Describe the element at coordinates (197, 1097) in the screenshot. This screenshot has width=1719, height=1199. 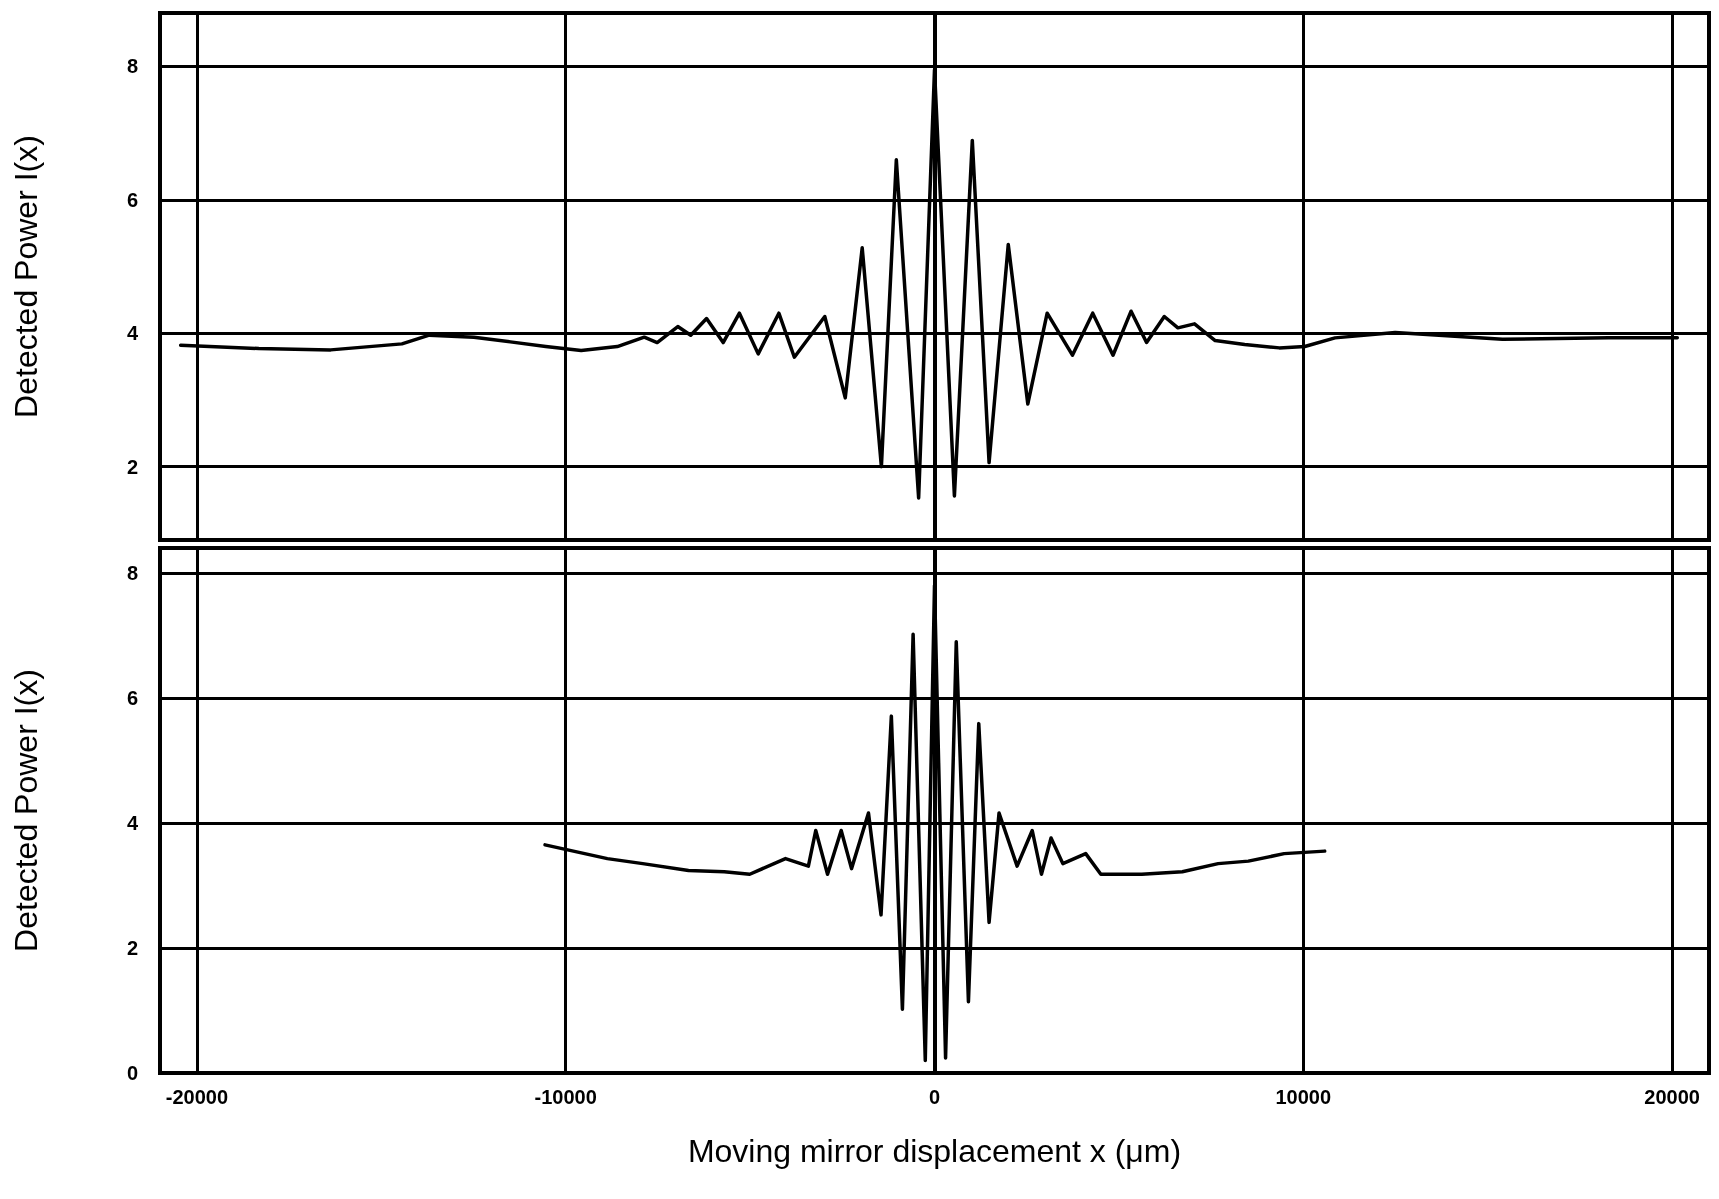
I see `x-tick-label: -20000` at that location.